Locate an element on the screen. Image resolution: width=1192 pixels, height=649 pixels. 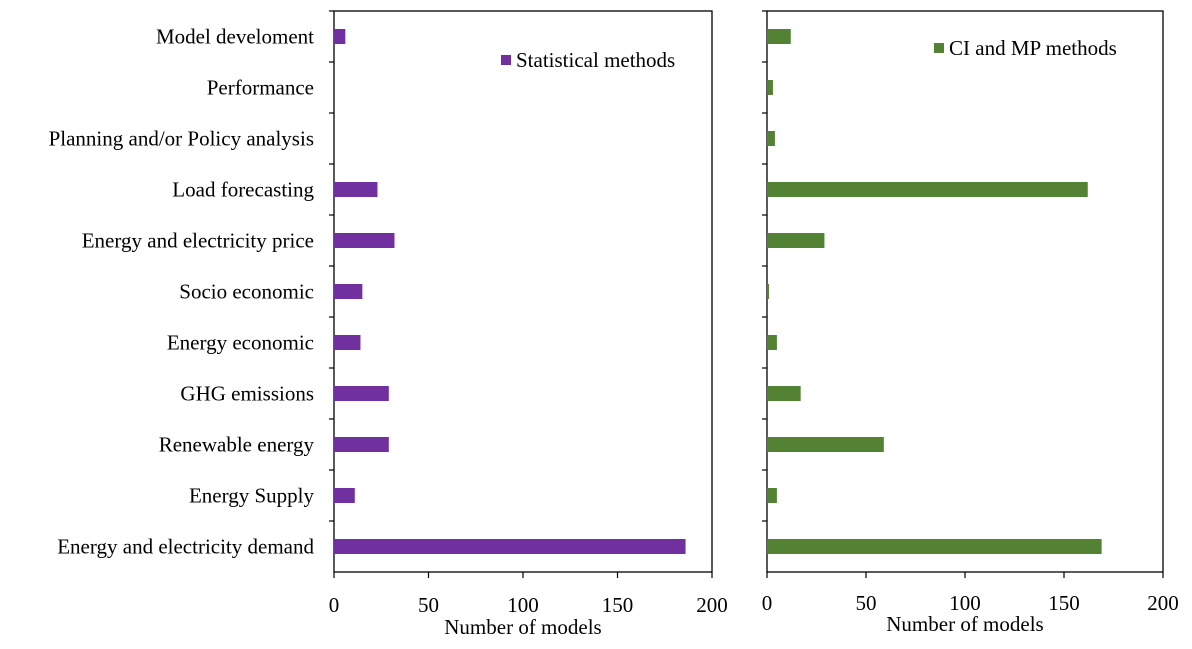
right-bar-performance is located at coordinates (770, 87).